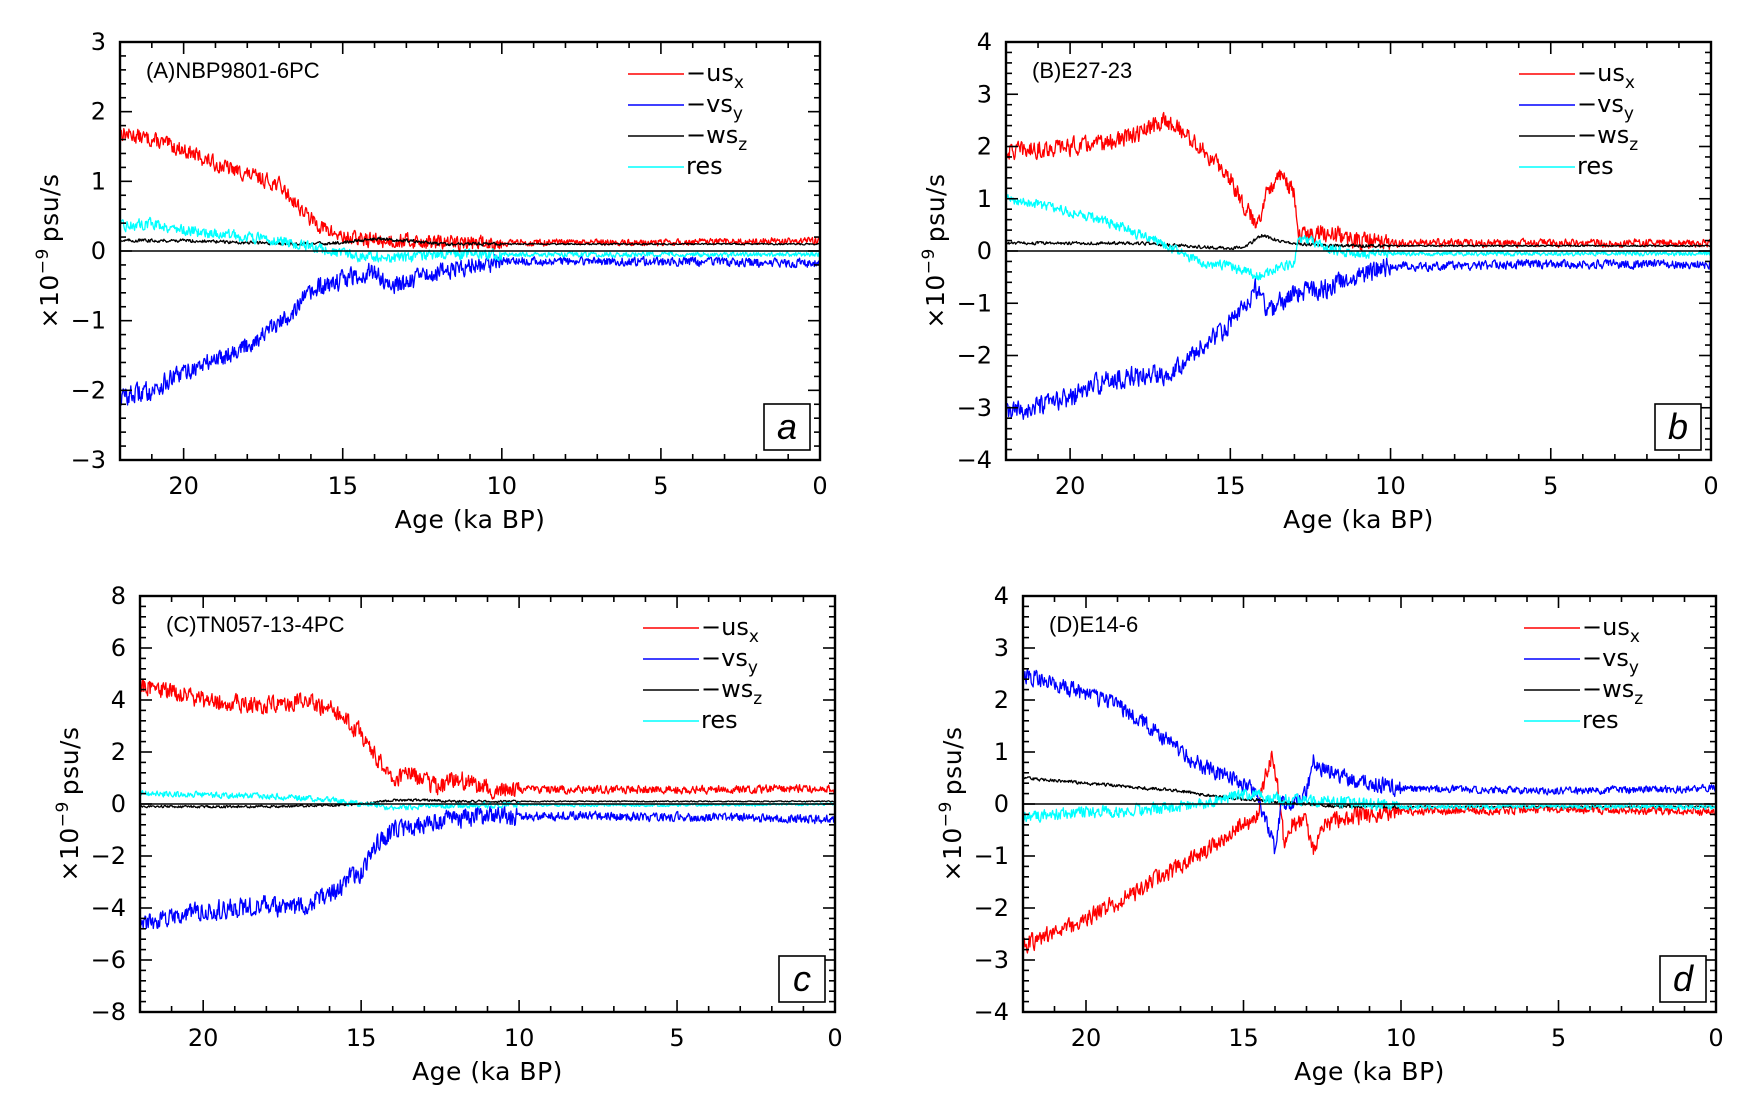  Describe the element at coordinates (1093, 624) in the screenshot. I see `panel-title: (D)E14-6` at that location.